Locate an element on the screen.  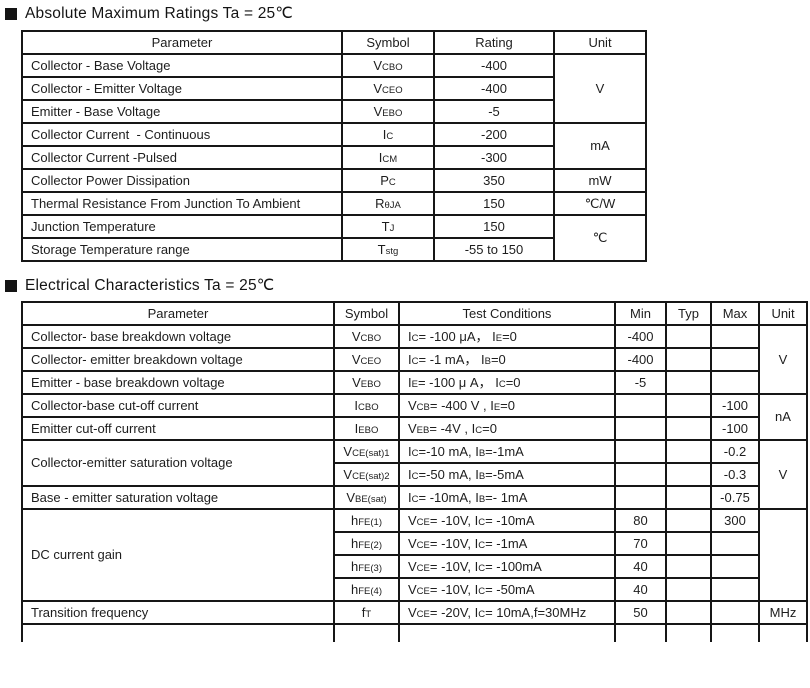
test-conditions-cell: VCE= -20V, IC= 10mA,f=30MHz is located at coordinates (507, 612).